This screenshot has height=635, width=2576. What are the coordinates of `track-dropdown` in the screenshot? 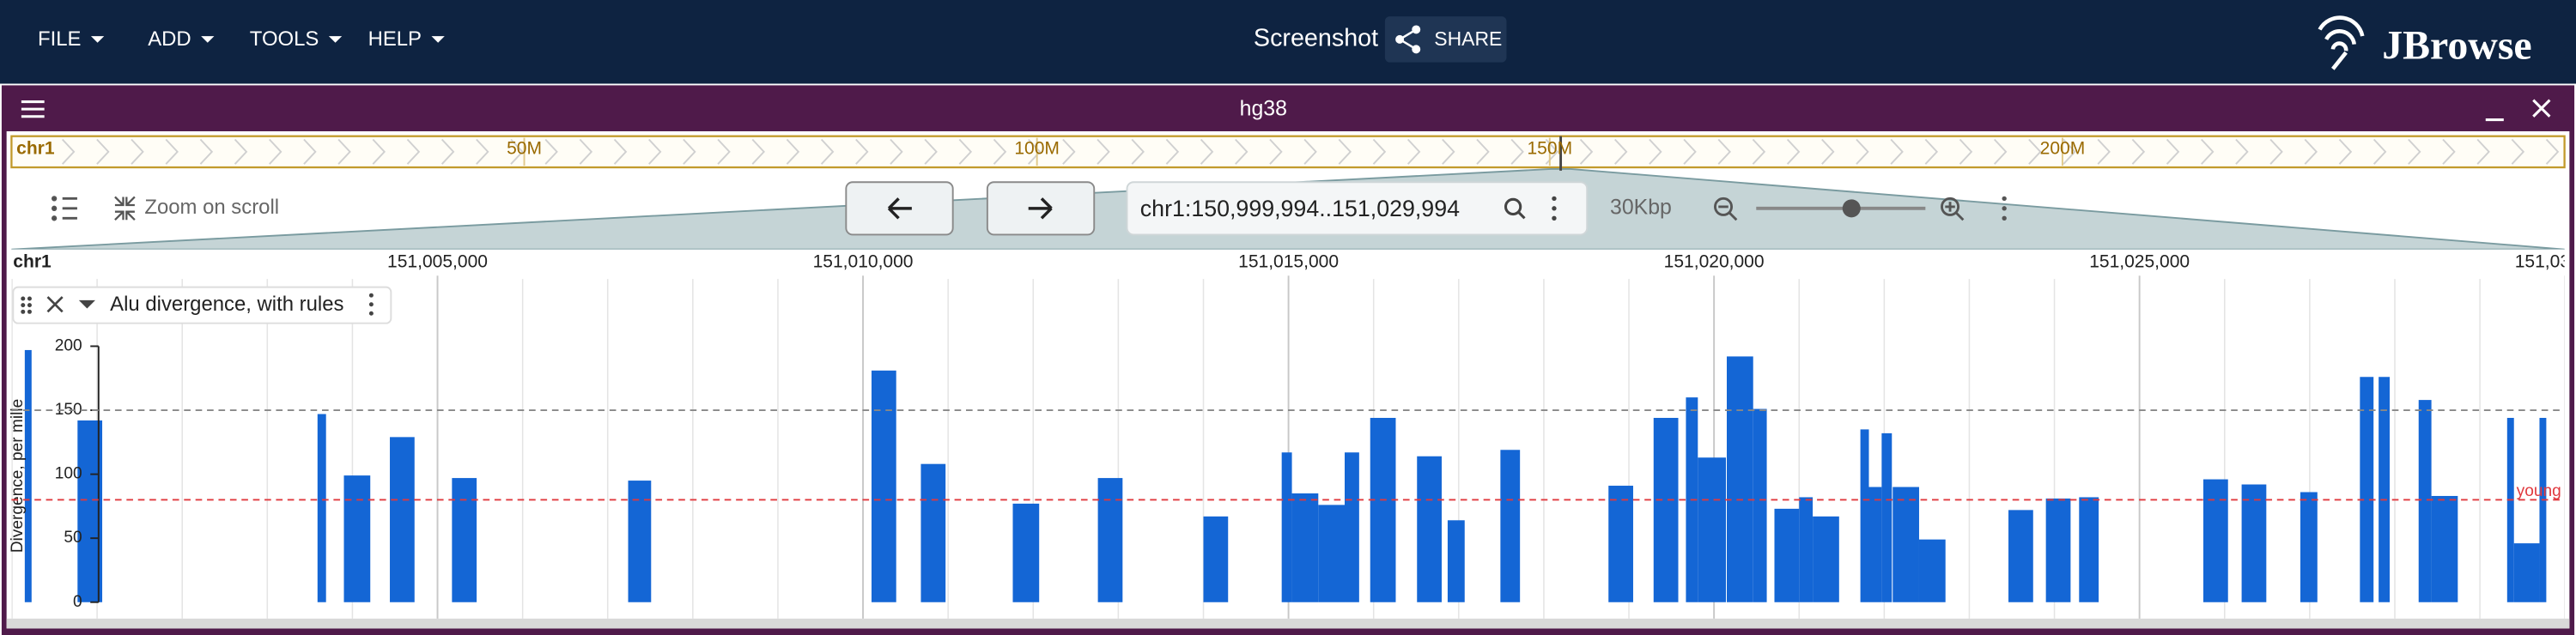 It's located at (86, 304).